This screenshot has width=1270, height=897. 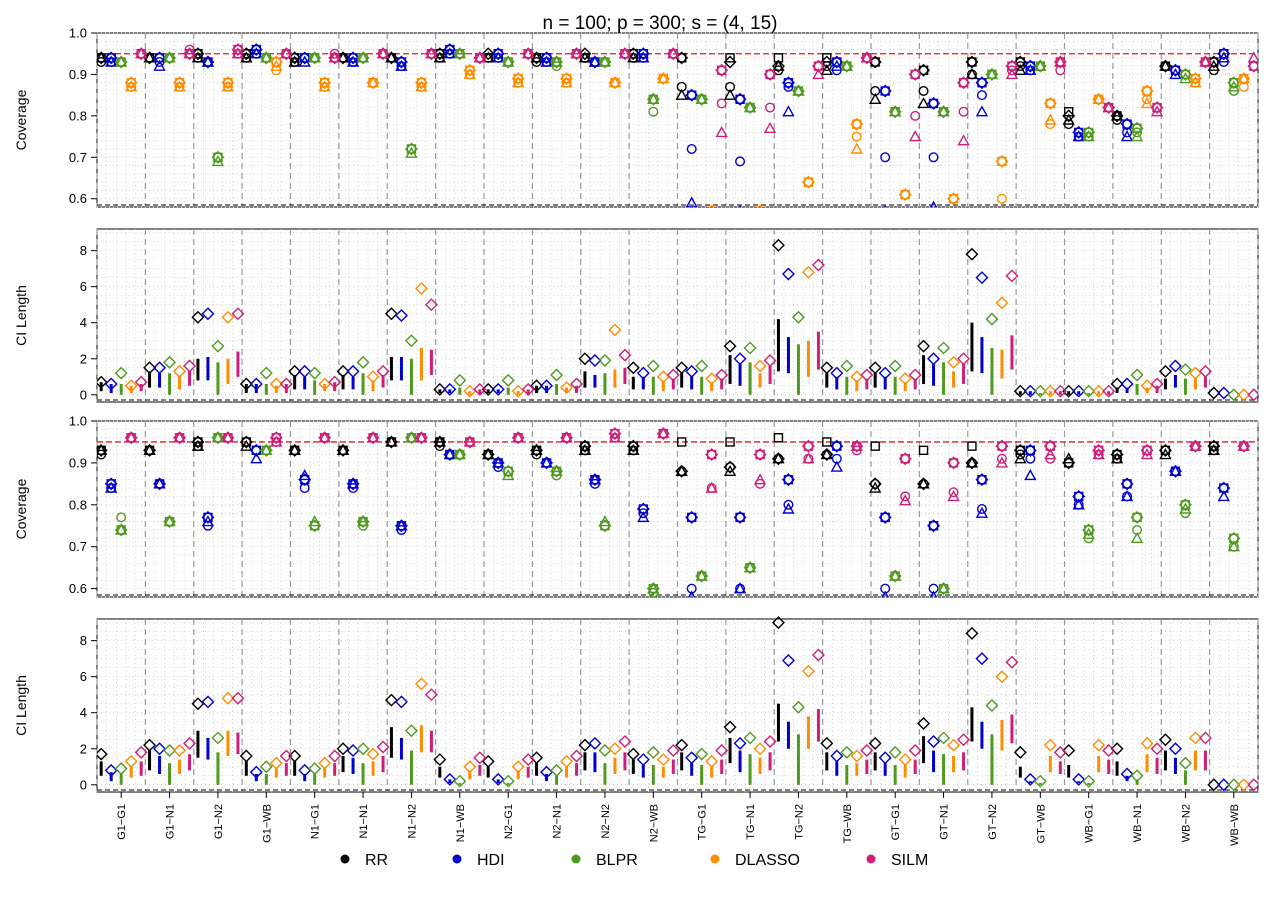 I want to click on y-tick-label: 2, so click(x=83, y=358).